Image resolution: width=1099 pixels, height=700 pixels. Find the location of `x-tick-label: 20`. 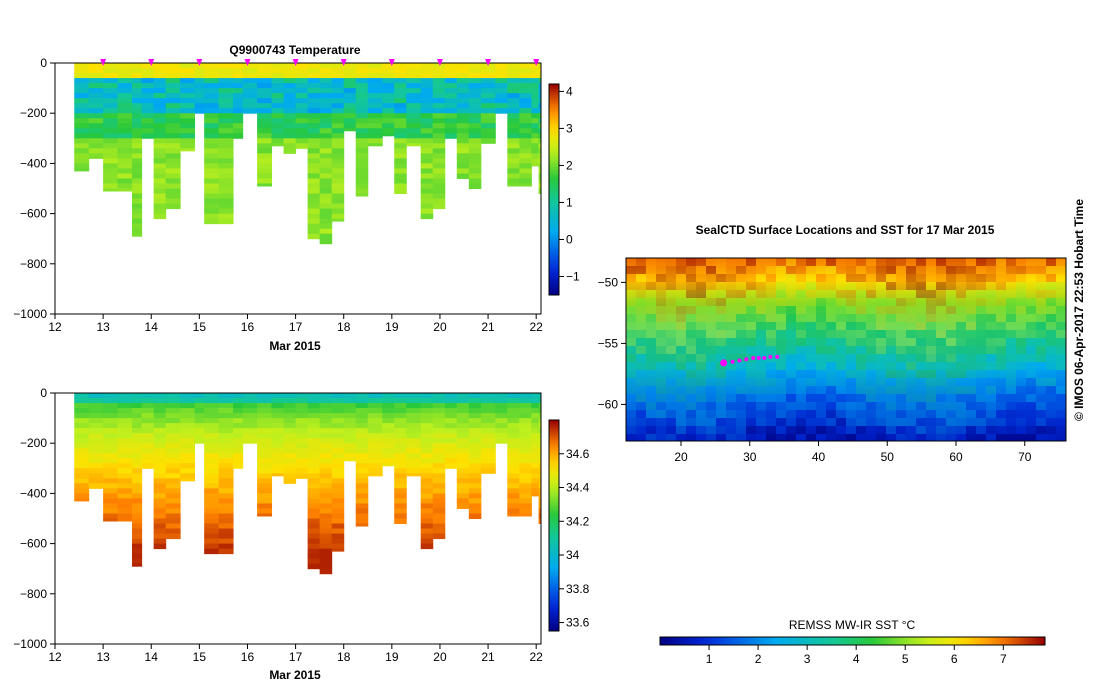

x-tick-label: 20 is located at coordinates (681, 457).